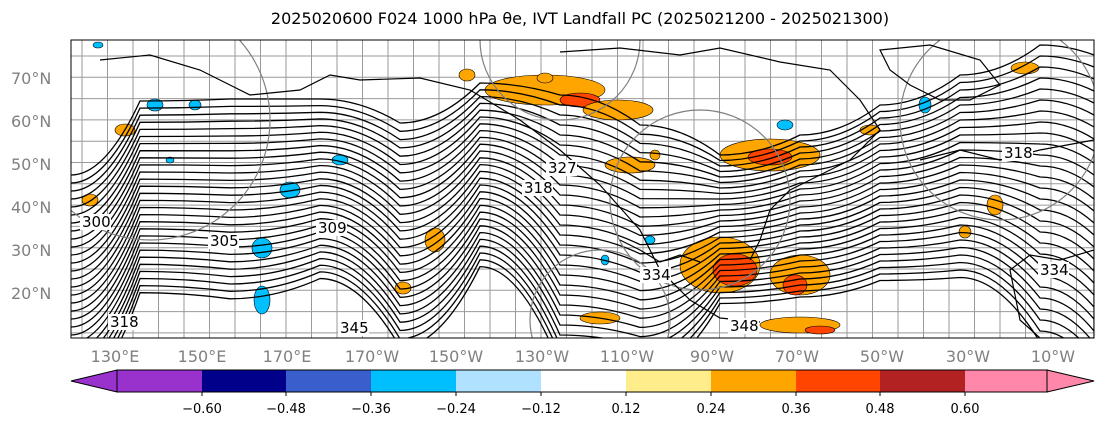  I want to click on longitude-label: 150°E, so click(202, 356).